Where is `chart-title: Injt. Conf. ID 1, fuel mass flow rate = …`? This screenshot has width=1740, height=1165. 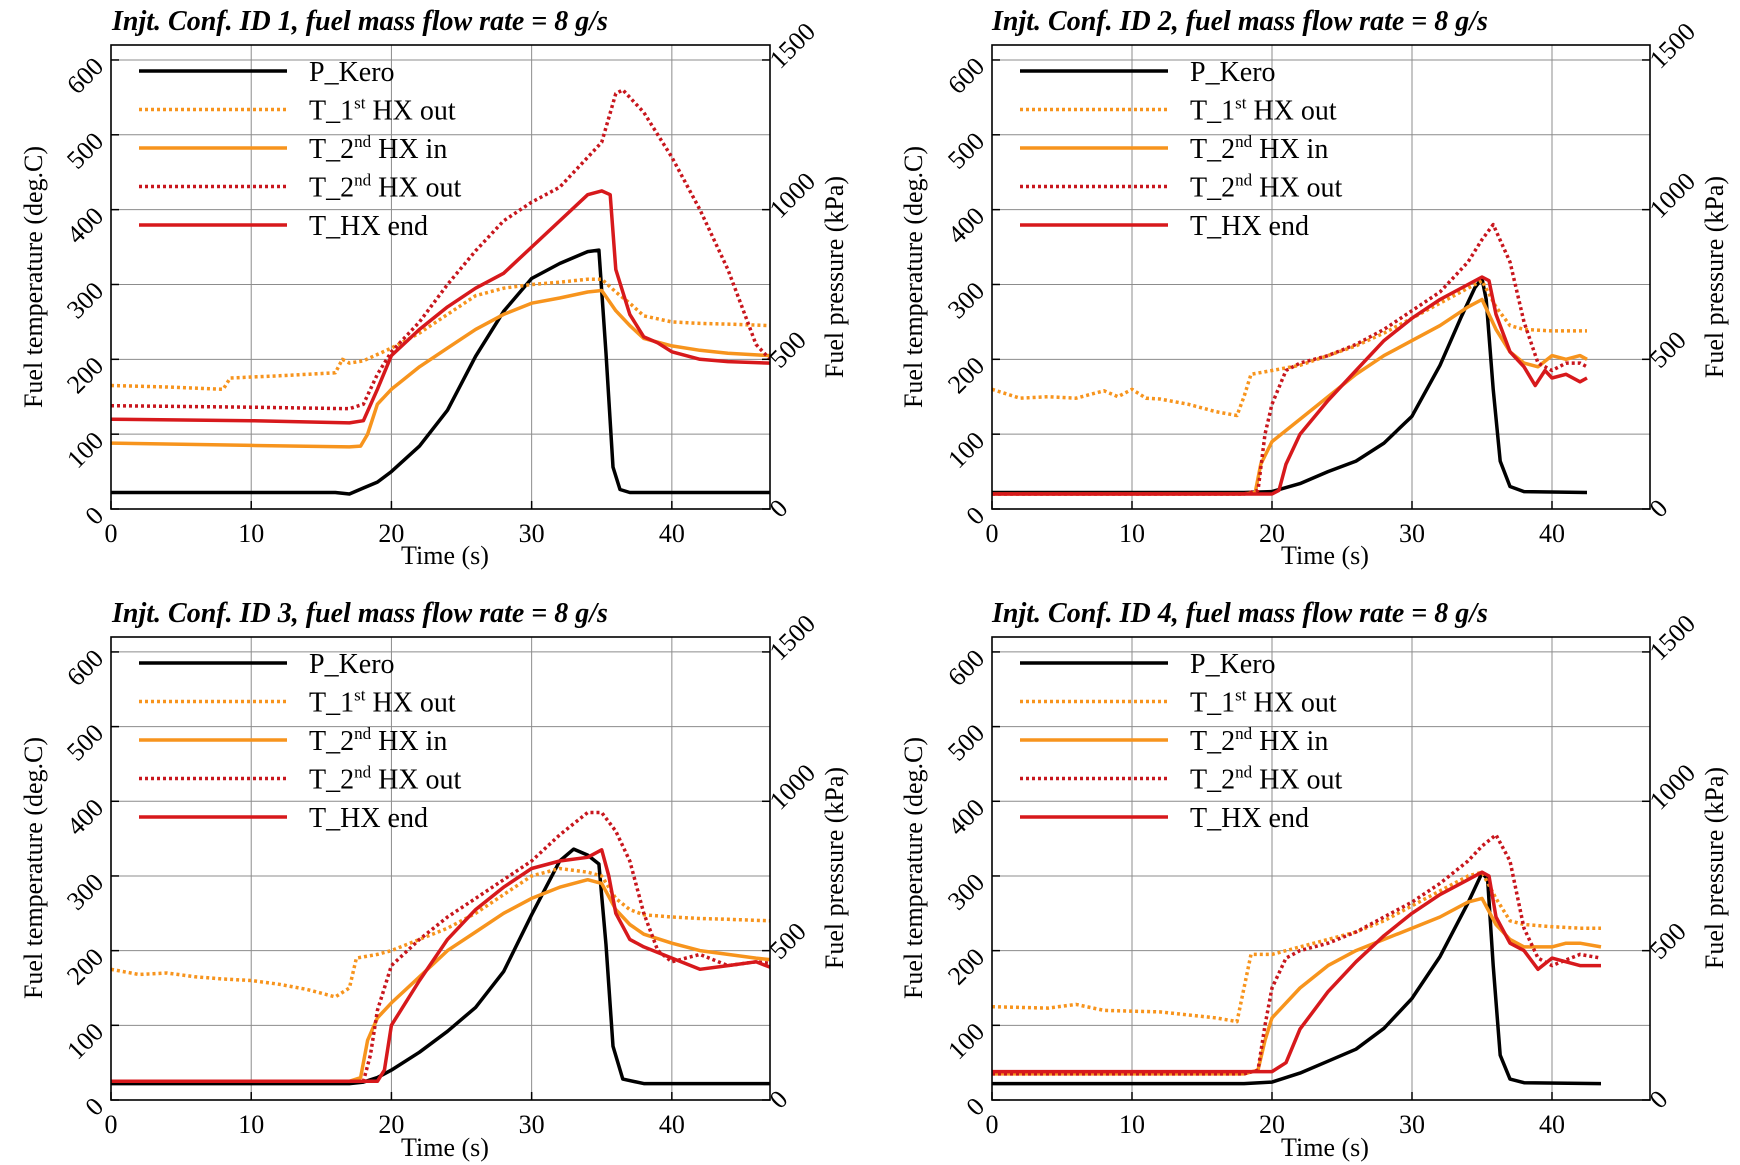
chart-title: Injt. Conf. ID 1, fuel mass flow rate = … is located at coordinates (359, 21).